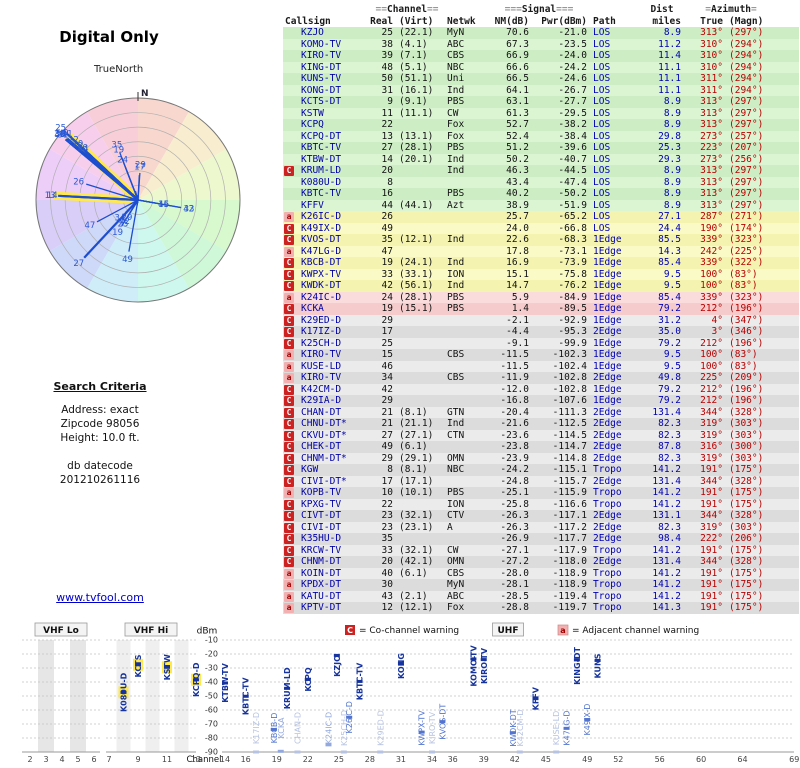 This screenshot has width=800, height=768. Describe the element at coordinates (321, 182) in the screenshot. I see `callsign-cell: K080U-D` at that location.